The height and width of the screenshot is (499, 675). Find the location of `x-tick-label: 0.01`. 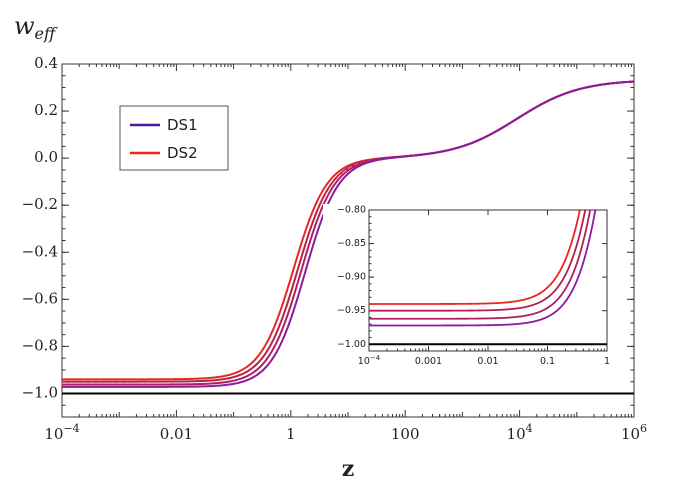

x-tick-label: 0.01 is located at coordinates (176, 434).